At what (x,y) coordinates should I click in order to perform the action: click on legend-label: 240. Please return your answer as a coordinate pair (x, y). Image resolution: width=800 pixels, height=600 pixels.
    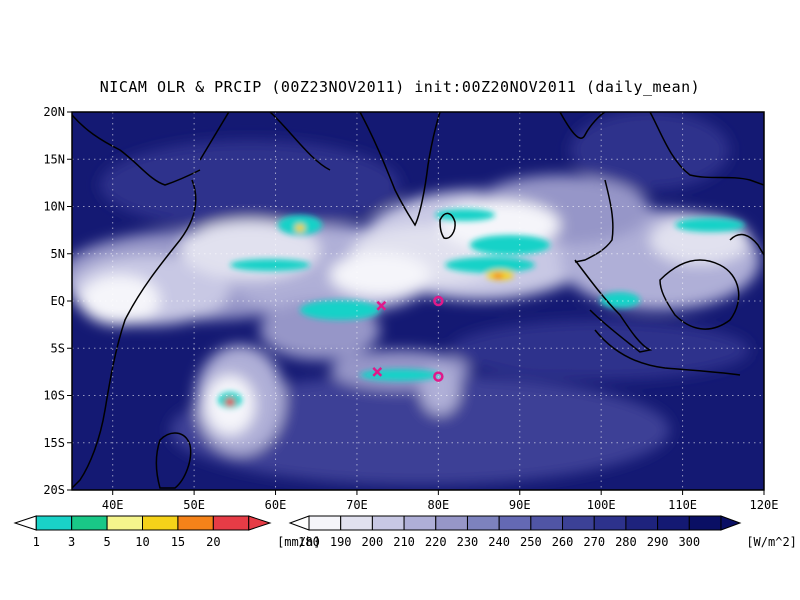
    Looking at the image, I should click on (499, 542).